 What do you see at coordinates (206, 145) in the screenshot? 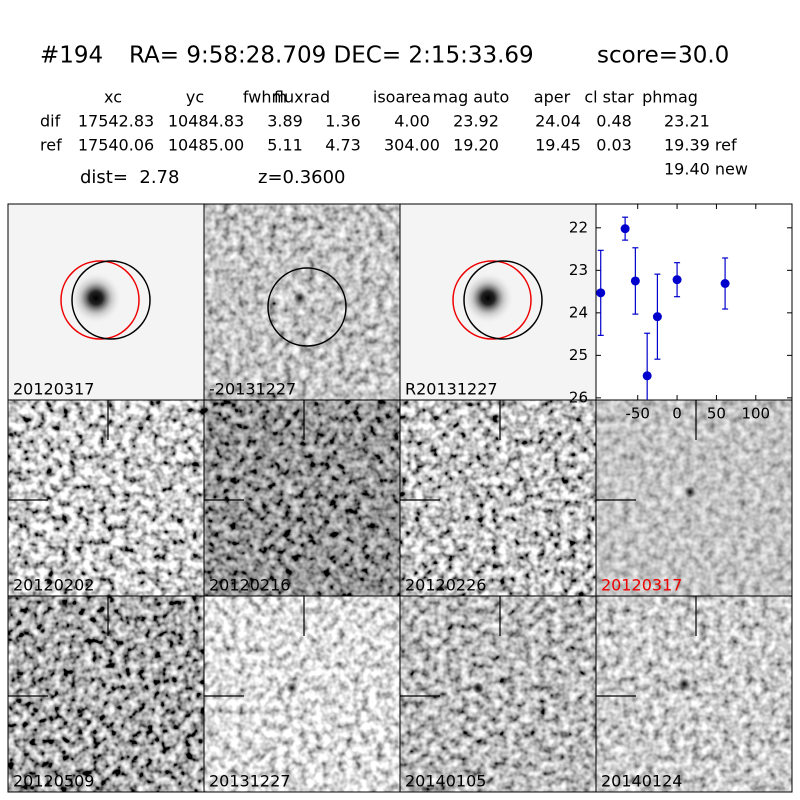
I see `cell: 10485.00` at bounding box center [206, 145].